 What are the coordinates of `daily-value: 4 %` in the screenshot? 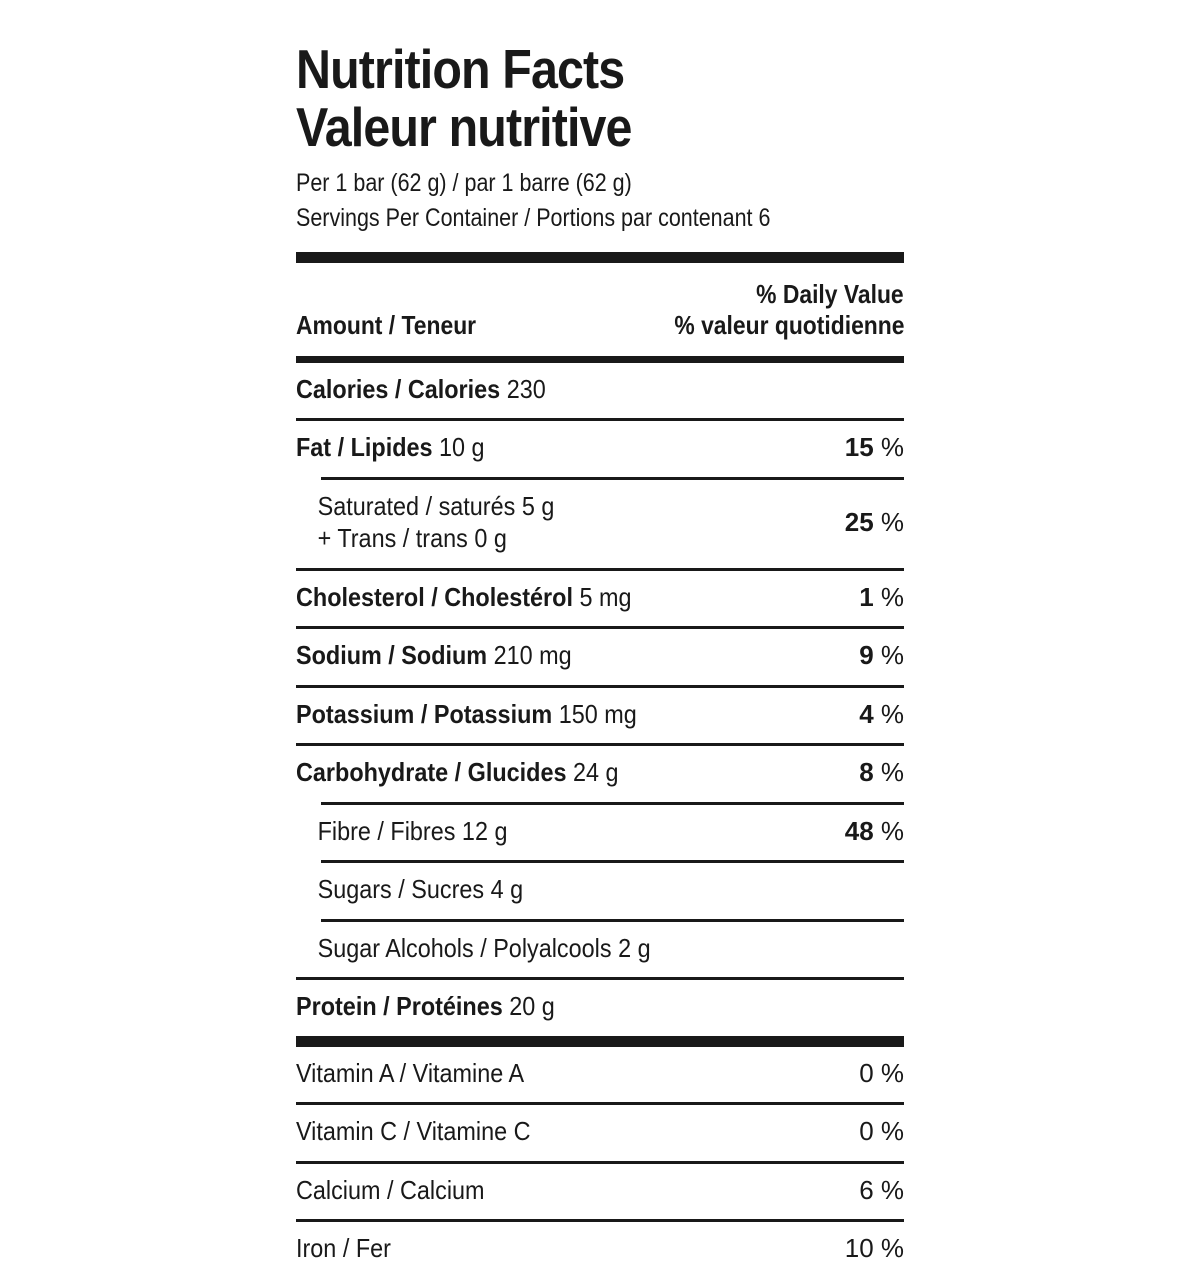 It's located at (881, 713).